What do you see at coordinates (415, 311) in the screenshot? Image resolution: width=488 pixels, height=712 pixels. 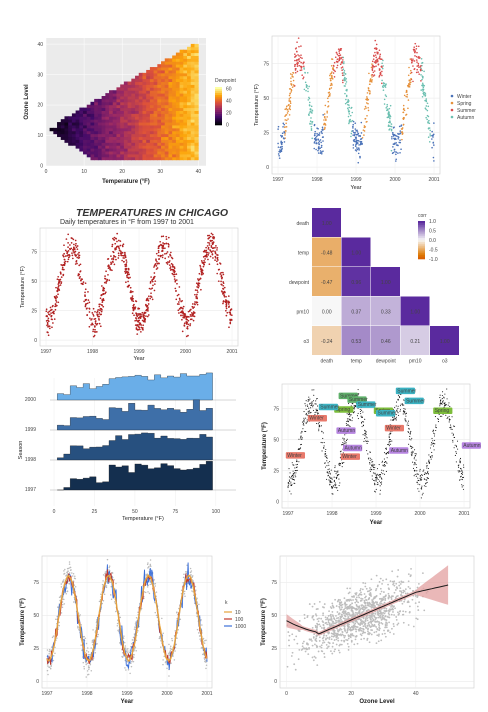 I see `corr-cell` at bounding box center [415, 311].